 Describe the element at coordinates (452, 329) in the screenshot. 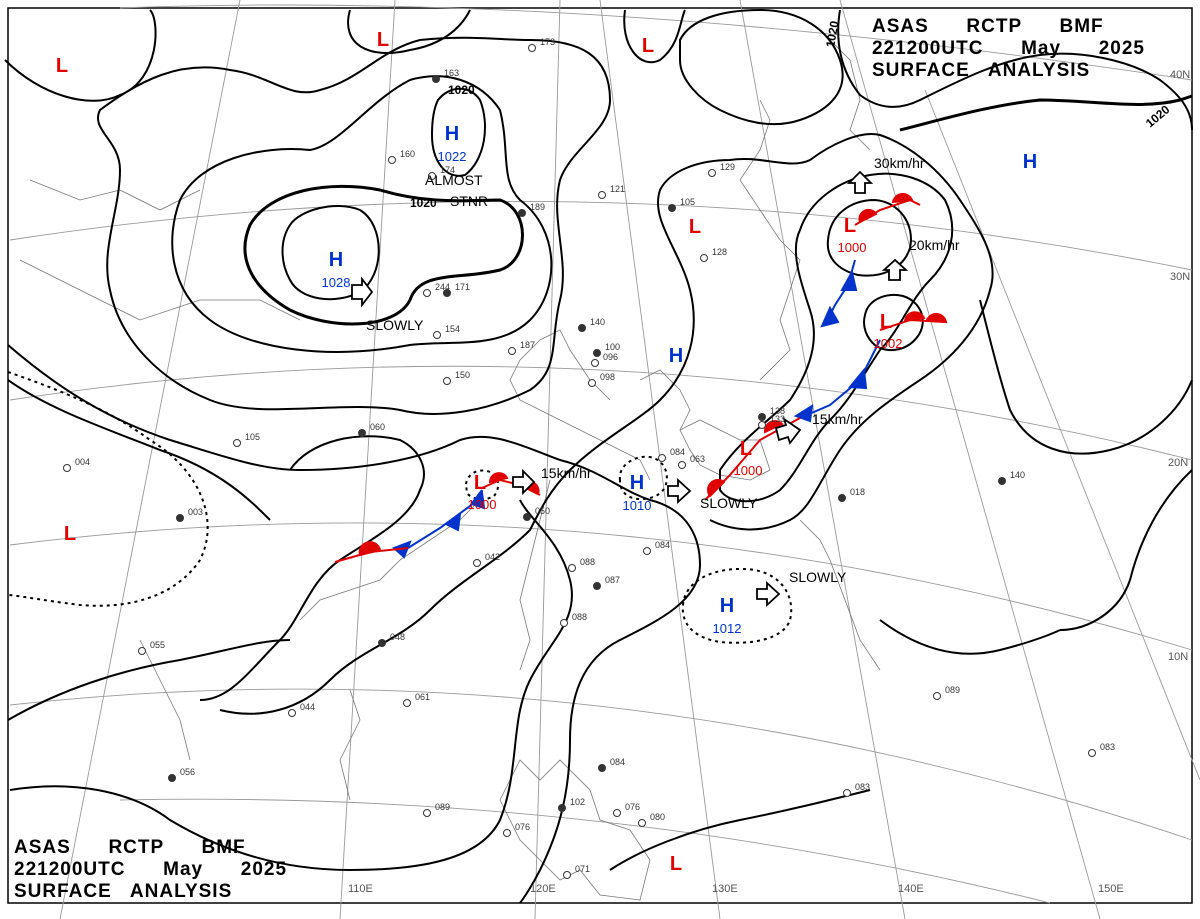

I see `station-pressure-label: 154` at that location.